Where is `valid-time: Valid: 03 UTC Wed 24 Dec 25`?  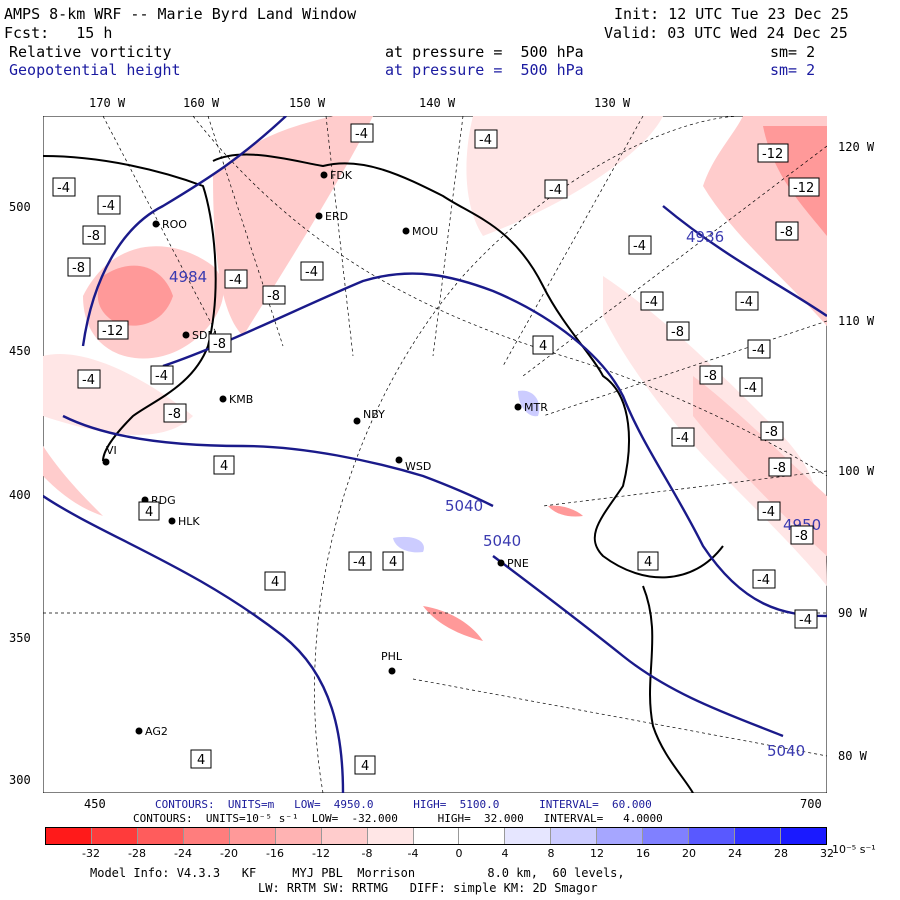 valid-time: Valid: 03 UTC Wed 24 Dec 25 is located at coordinates (726, 33).